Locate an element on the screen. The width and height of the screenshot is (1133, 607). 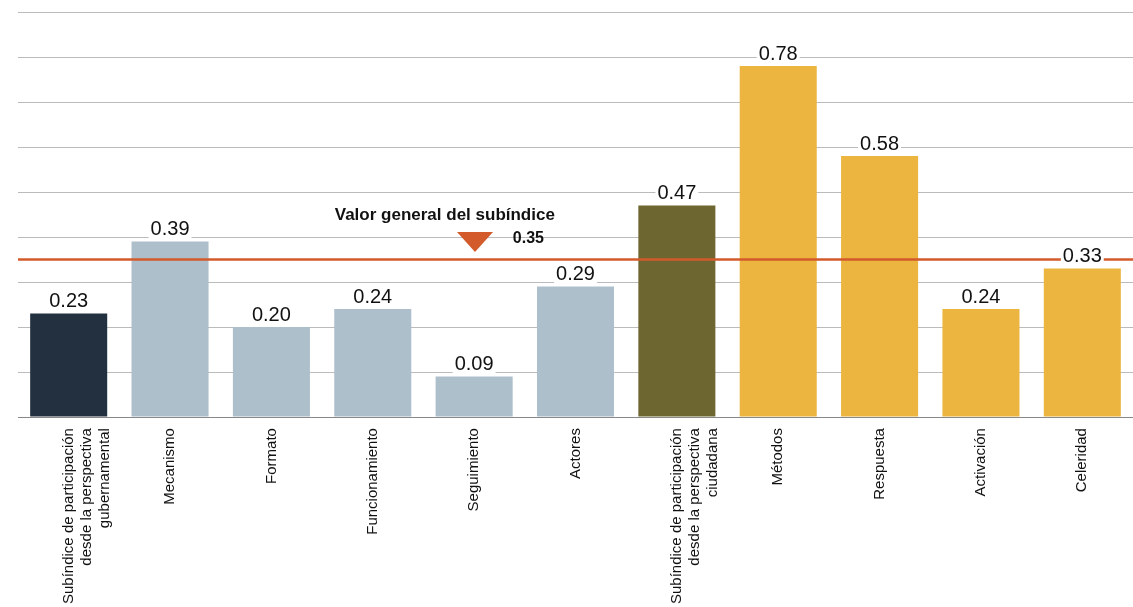
x-tick-label: Celeridad is located at coordinates (1081, 460).